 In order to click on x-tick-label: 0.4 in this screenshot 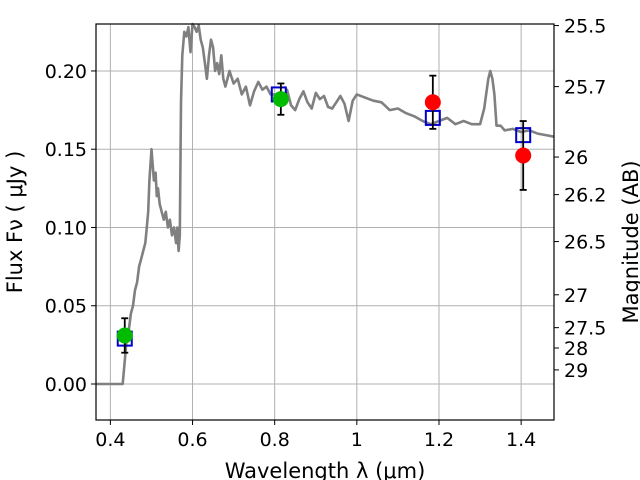, I will do `click(110, 440)`.